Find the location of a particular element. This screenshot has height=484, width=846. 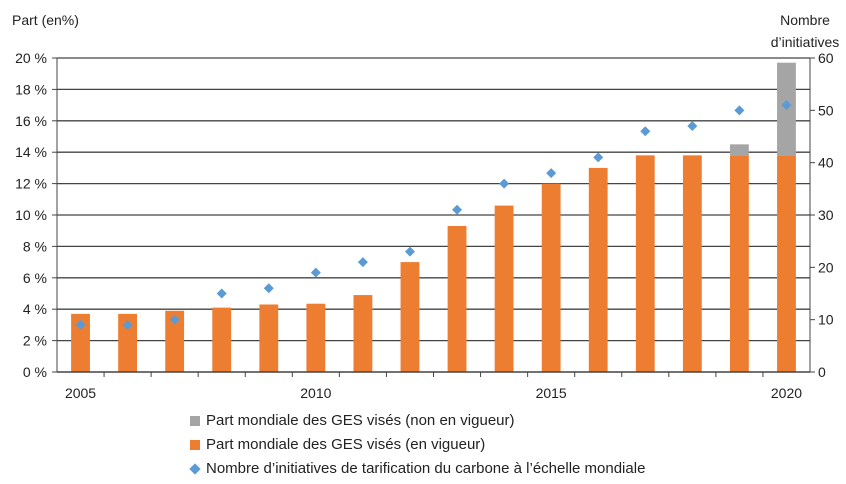

y2-tick-label: 20 is located at coordinates (826, 267).